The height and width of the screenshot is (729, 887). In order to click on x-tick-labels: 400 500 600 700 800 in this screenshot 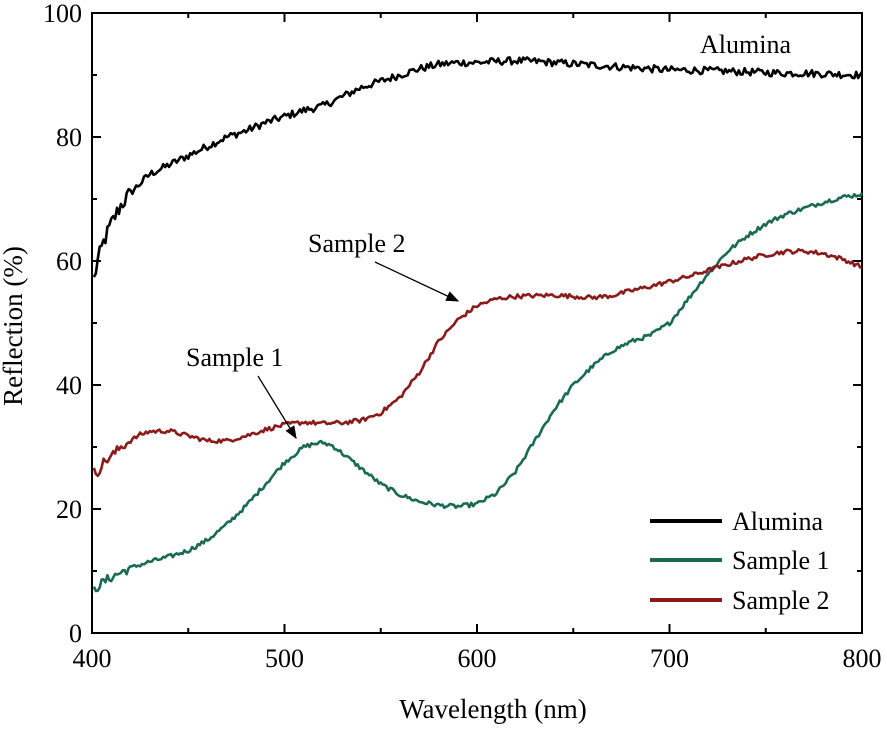, I will do `click(477, 658)`.